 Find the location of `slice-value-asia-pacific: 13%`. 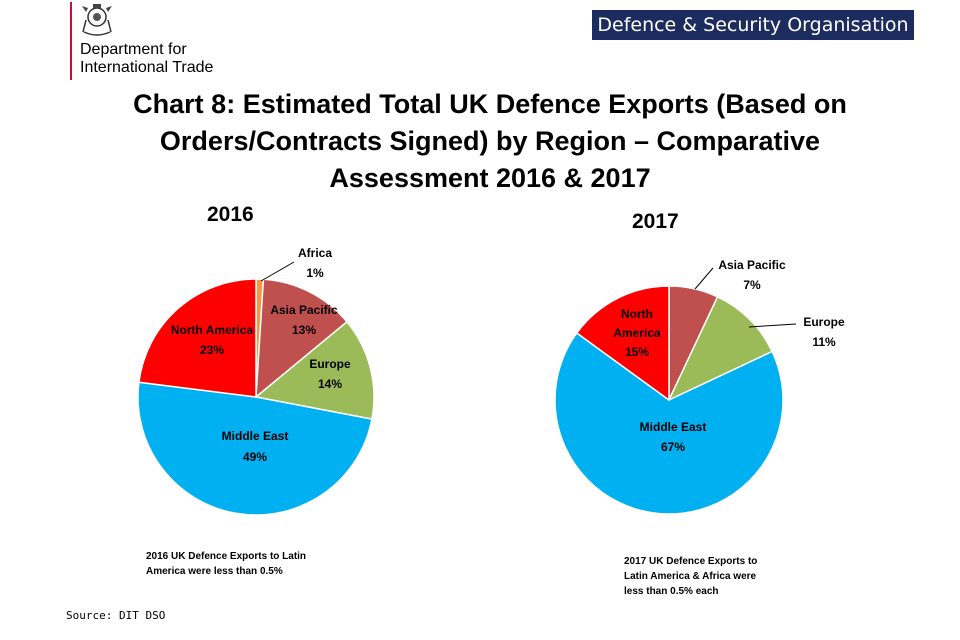

slice-value-asia-pacific: 13% is located at coordinates (304, 330).